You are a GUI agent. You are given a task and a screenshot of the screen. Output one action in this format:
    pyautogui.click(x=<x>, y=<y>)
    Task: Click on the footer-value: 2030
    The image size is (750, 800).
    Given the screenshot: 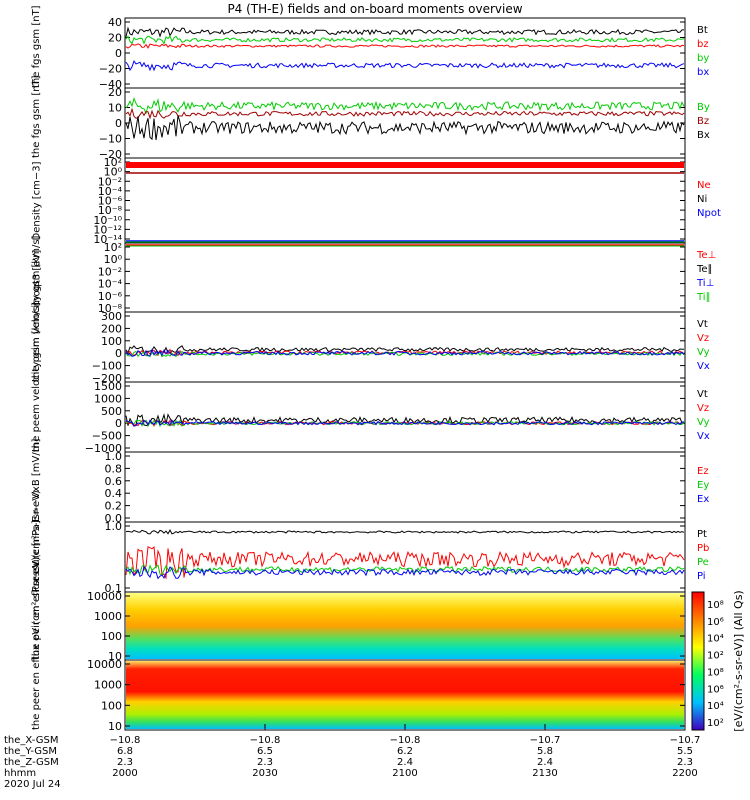 What is the action you would take?
    pyautogui.click(x=265, y=773)
    